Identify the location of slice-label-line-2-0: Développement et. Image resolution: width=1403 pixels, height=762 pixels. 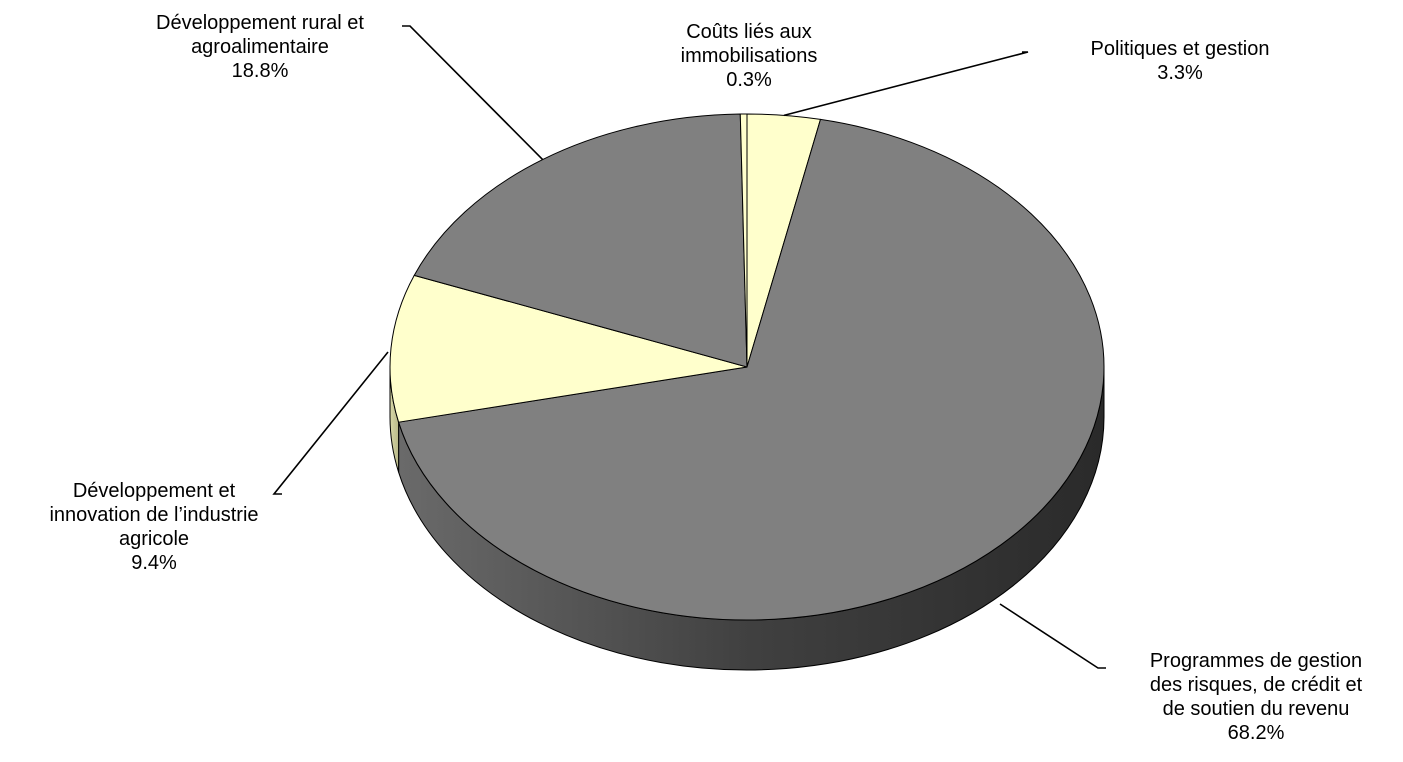
(154, 491).